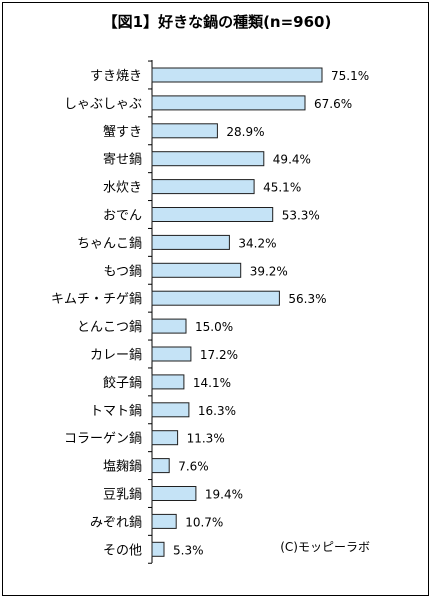 This screenshot has width=435, height=600. I want to click on value-label: 49.4%, so click(292, 160).